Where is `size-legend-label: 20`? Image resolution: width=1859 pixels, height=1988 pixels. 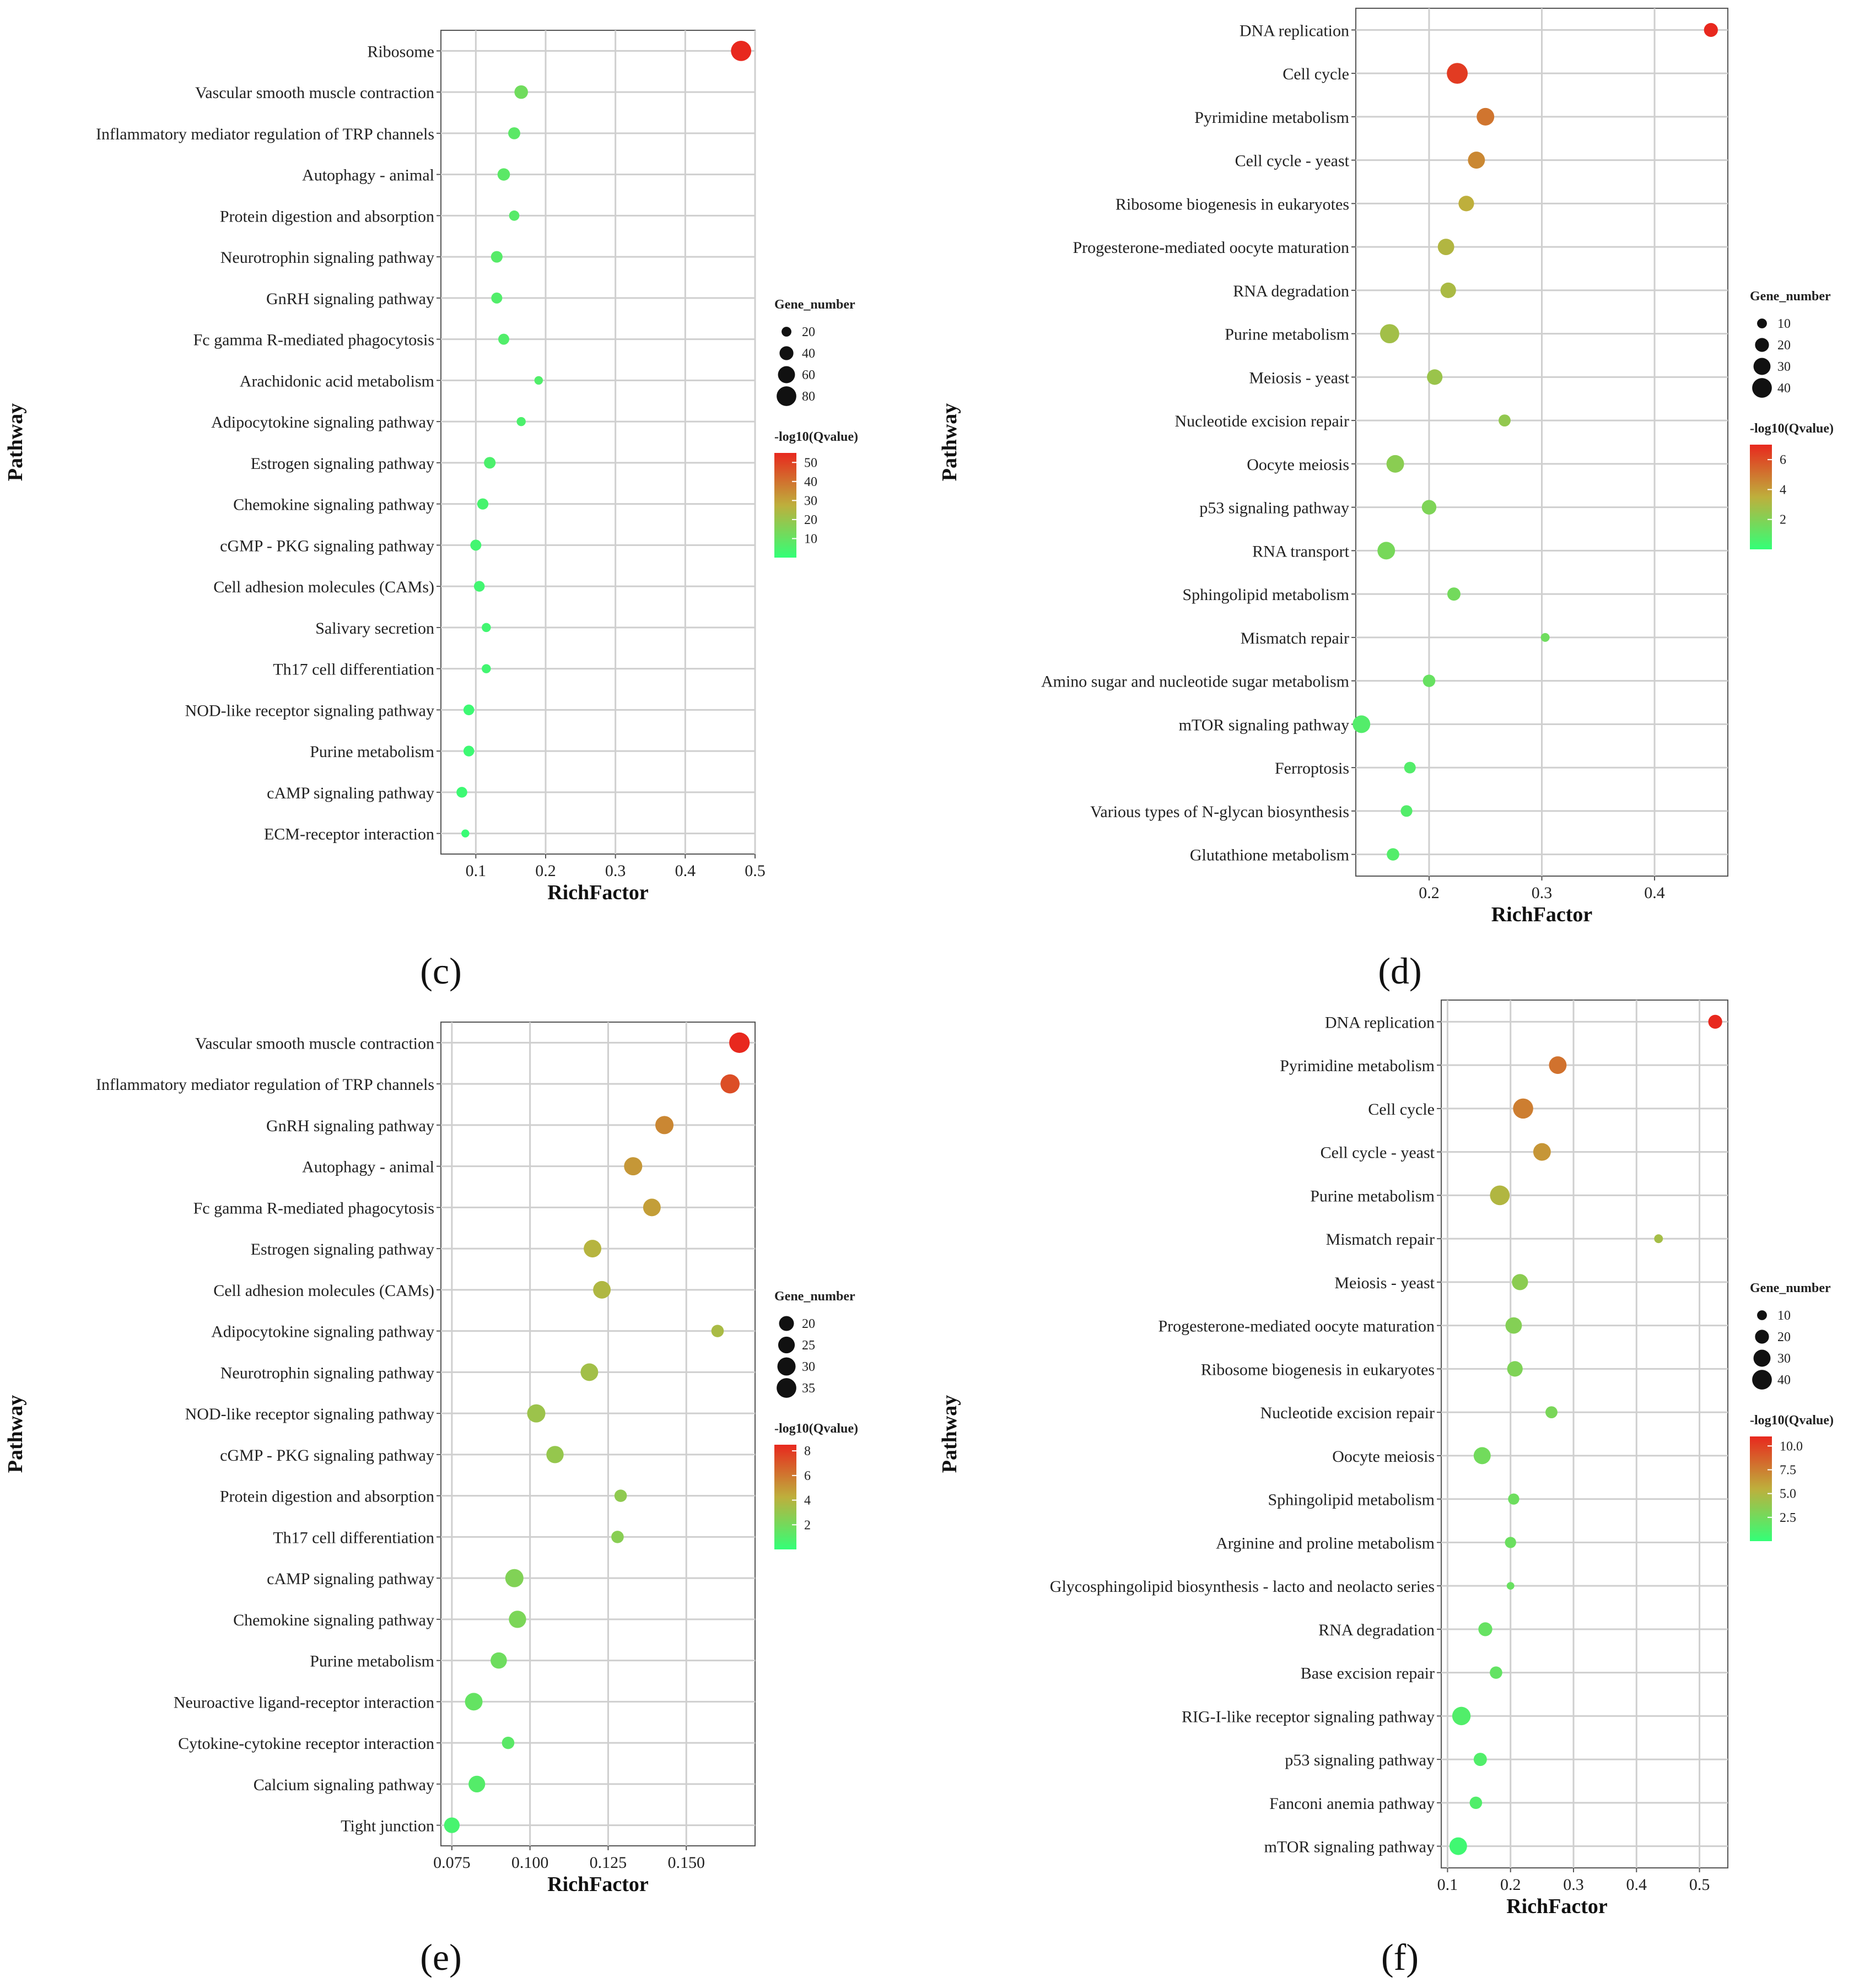
size-legend-label: 20 is located at coordinates (1784, 1337).